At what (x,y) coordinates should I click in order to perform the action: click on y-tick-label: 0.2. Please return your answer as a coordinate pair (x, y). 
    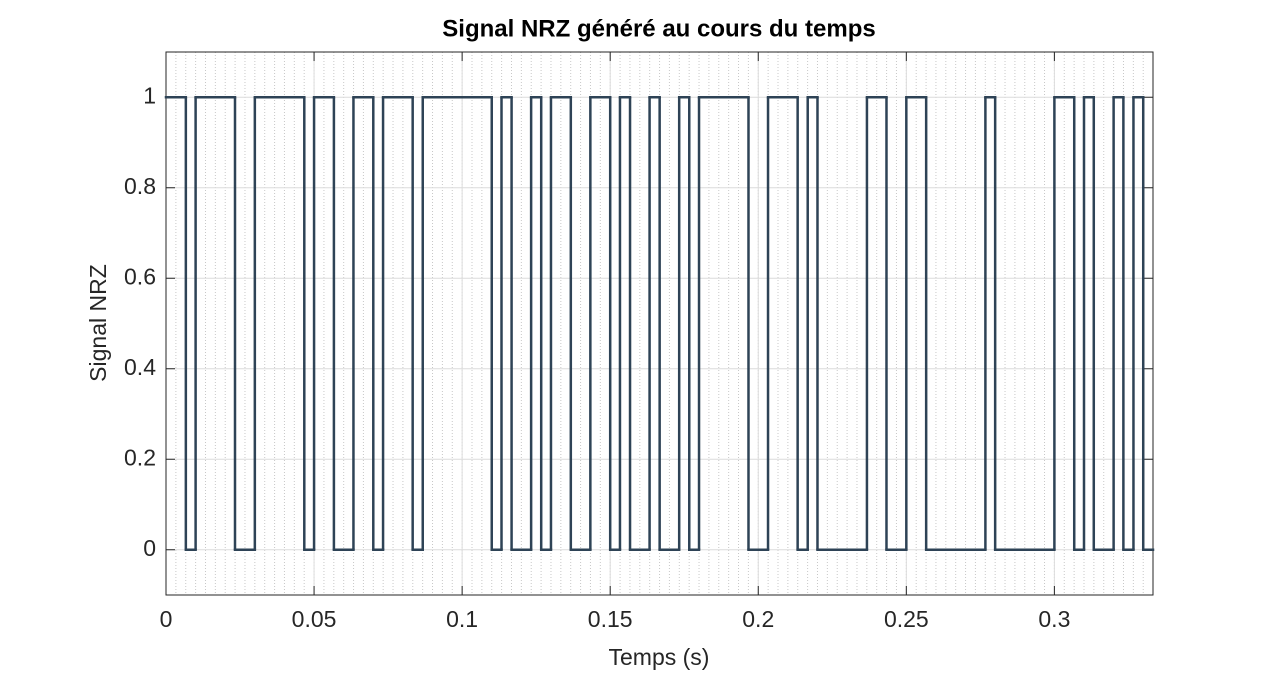
    Looking at the image, I should click on (140, 457).